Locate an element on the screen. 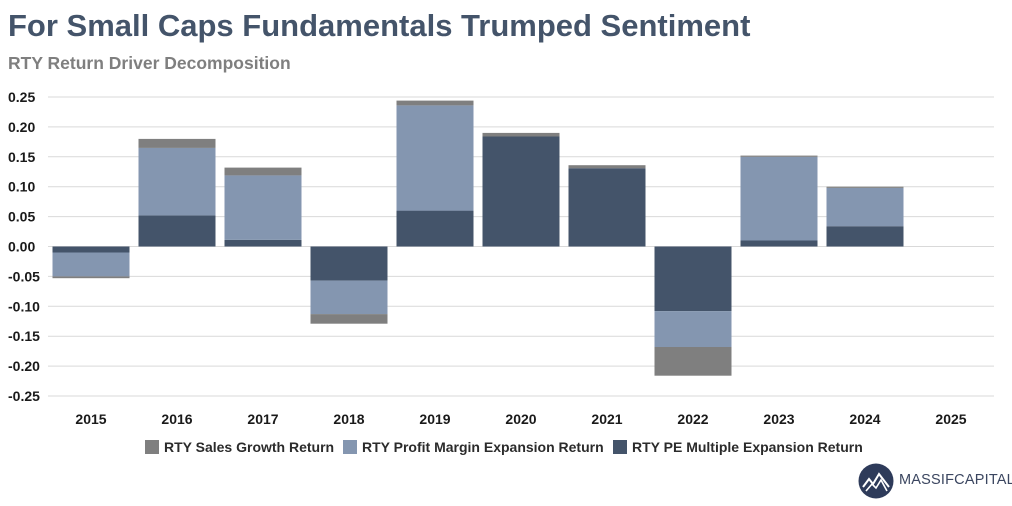 The height and width of the screenshot is (506, 1012). massif-capital-logo: MASSIFCAPITAL is located at coordinates (935, 481).